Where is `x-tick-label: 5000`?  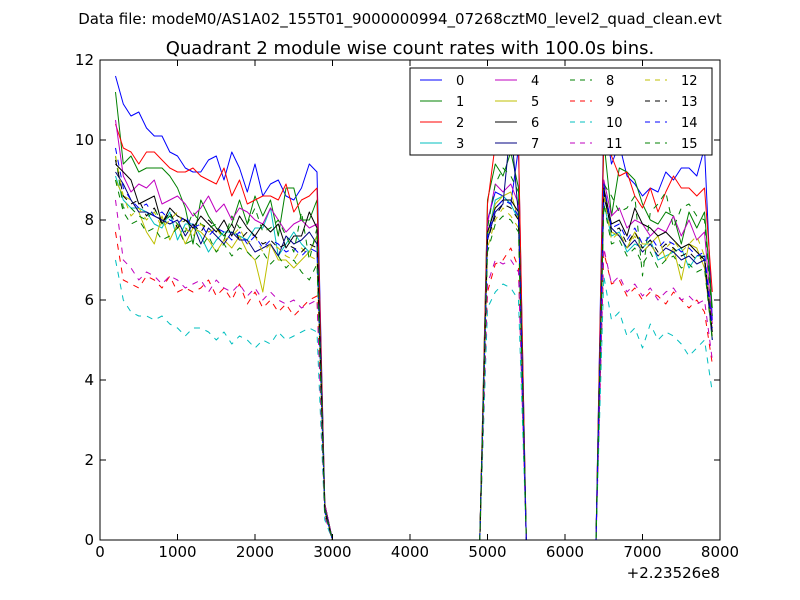 x-tick-label: 5000 is located at coordinates (487, 552).